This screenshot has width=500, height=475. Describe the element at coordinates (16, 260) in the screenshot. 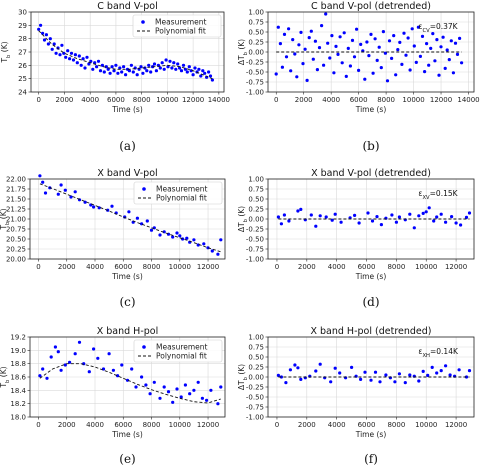

I see `y-tick-label: 20.00` at that location.